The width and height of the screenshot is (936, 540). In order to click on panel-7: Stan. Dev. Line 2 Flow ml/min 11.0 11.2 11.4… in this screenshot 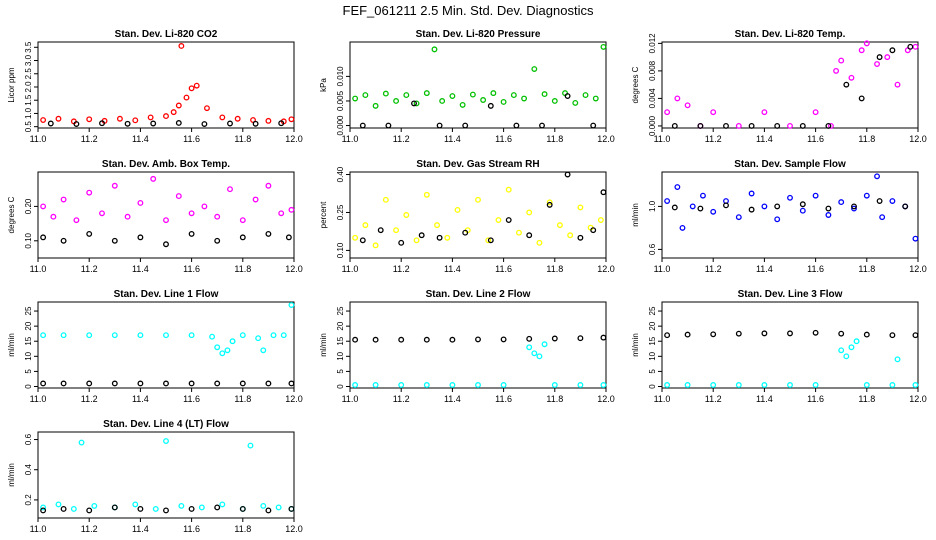, I will do `click(467, 346)`.